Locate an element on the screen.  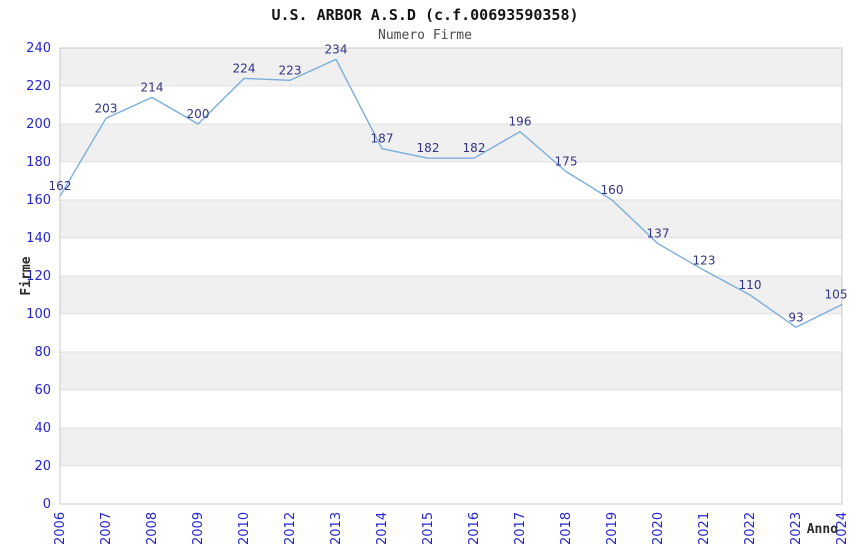
value-label: 93 is located at coordinates (795, 317).